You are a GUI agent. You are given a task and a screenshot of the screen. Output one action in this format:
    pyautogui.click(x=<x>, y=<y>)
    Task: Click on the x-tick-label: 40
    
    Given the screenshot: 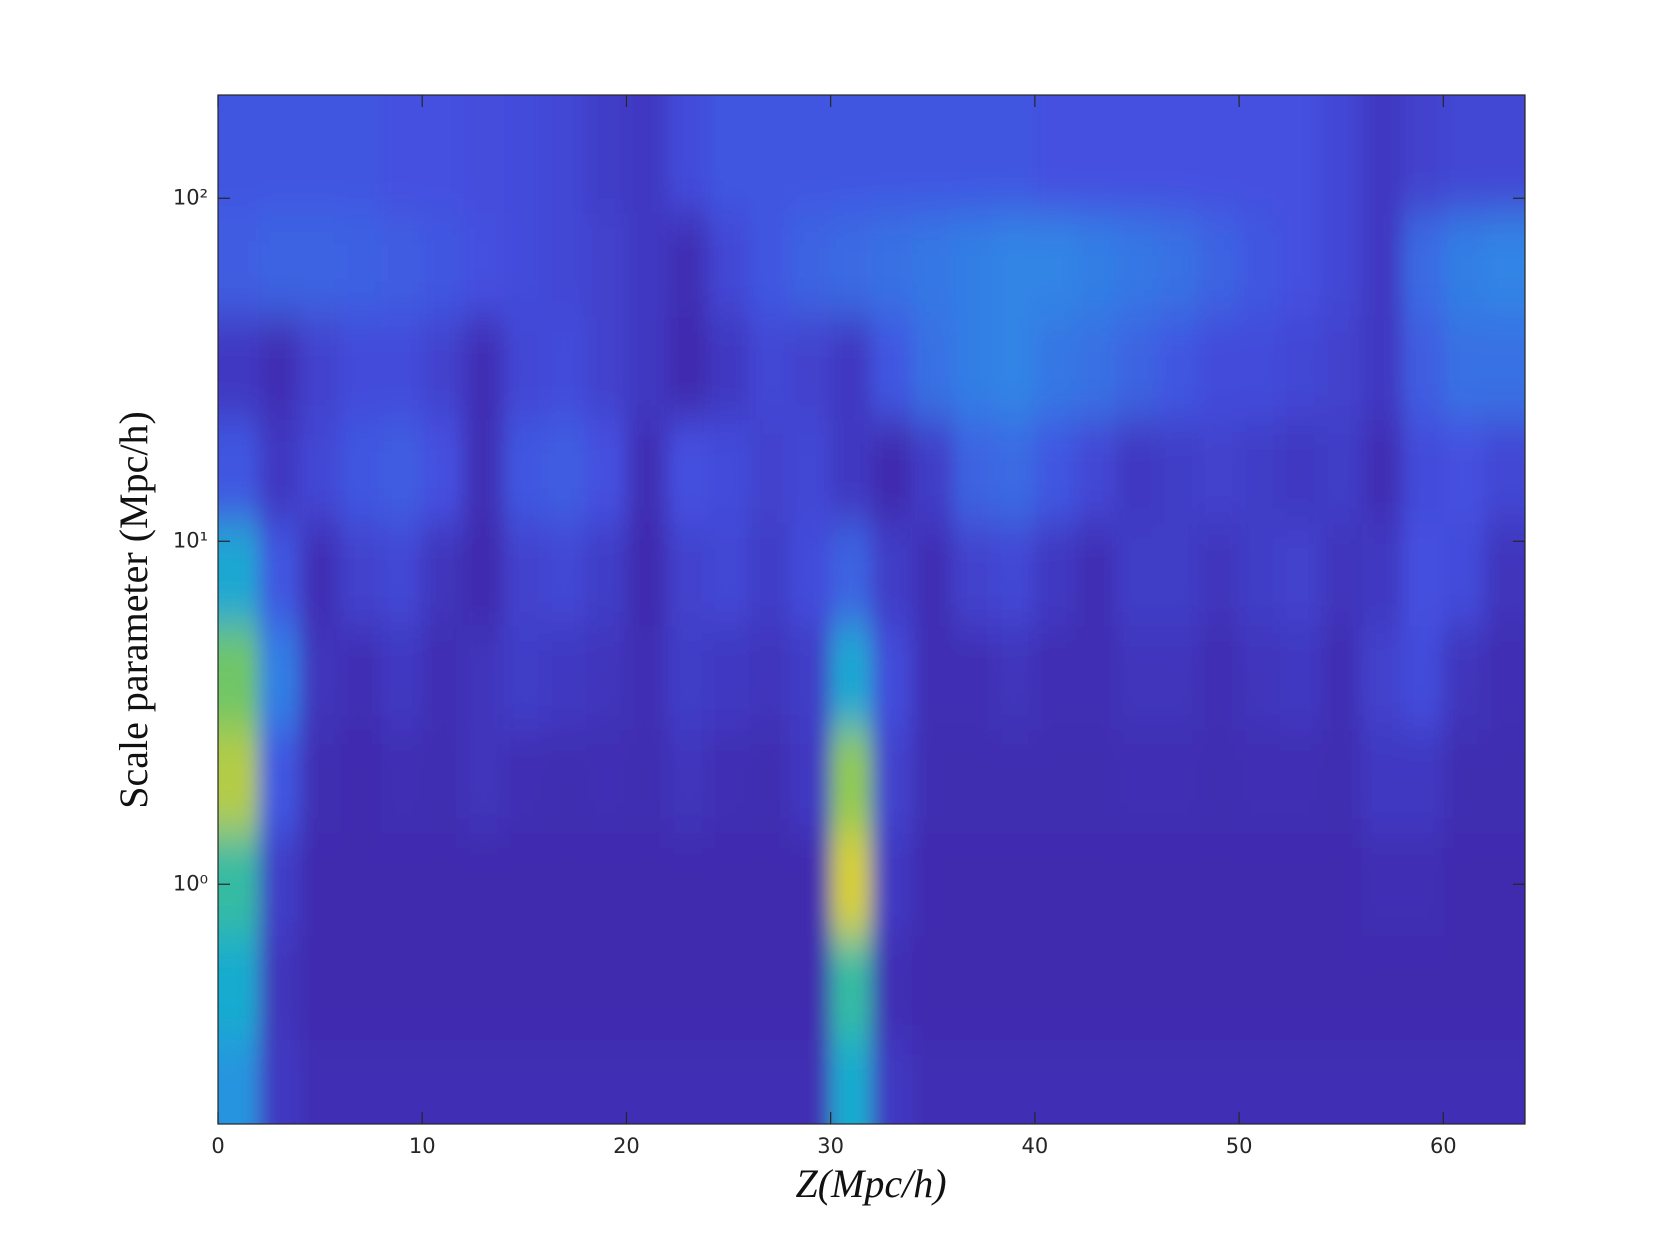 What is the action you would take?
    pyautogui.click(x=1035, y=1146)
    